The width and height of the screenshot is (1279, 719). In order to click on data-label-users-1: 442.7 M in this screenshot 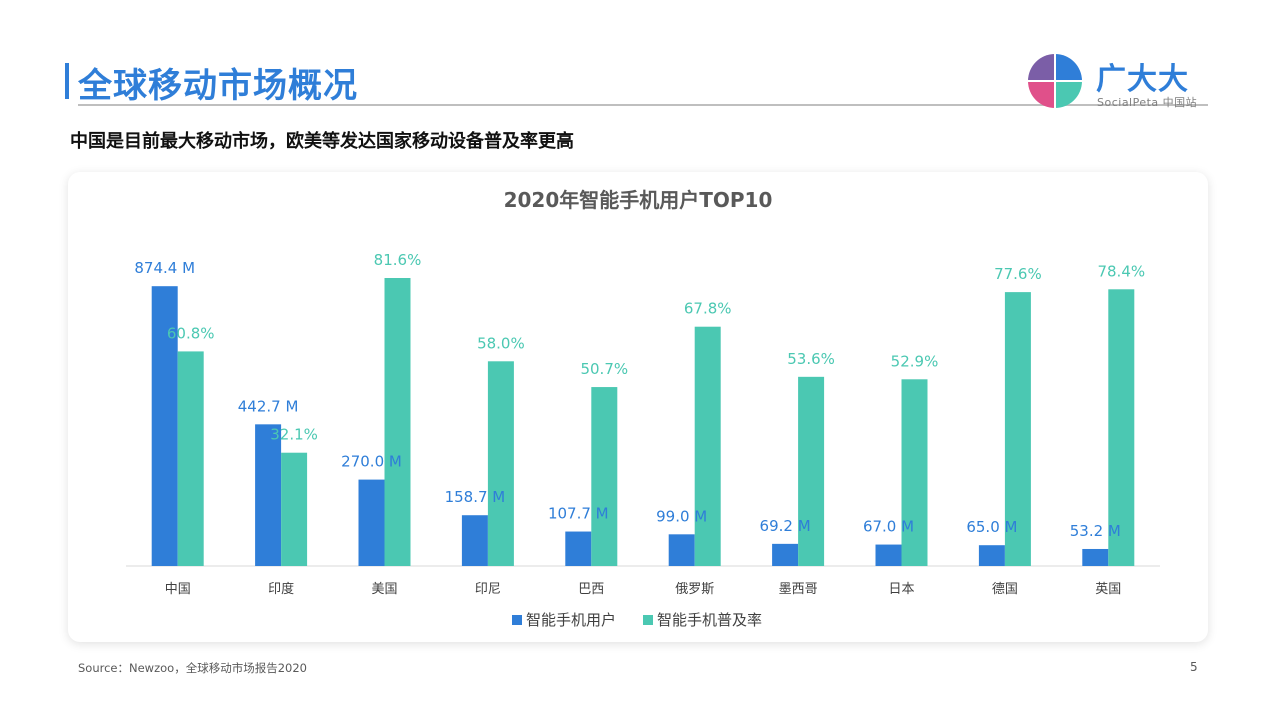, I will do `click(268, 406)`.